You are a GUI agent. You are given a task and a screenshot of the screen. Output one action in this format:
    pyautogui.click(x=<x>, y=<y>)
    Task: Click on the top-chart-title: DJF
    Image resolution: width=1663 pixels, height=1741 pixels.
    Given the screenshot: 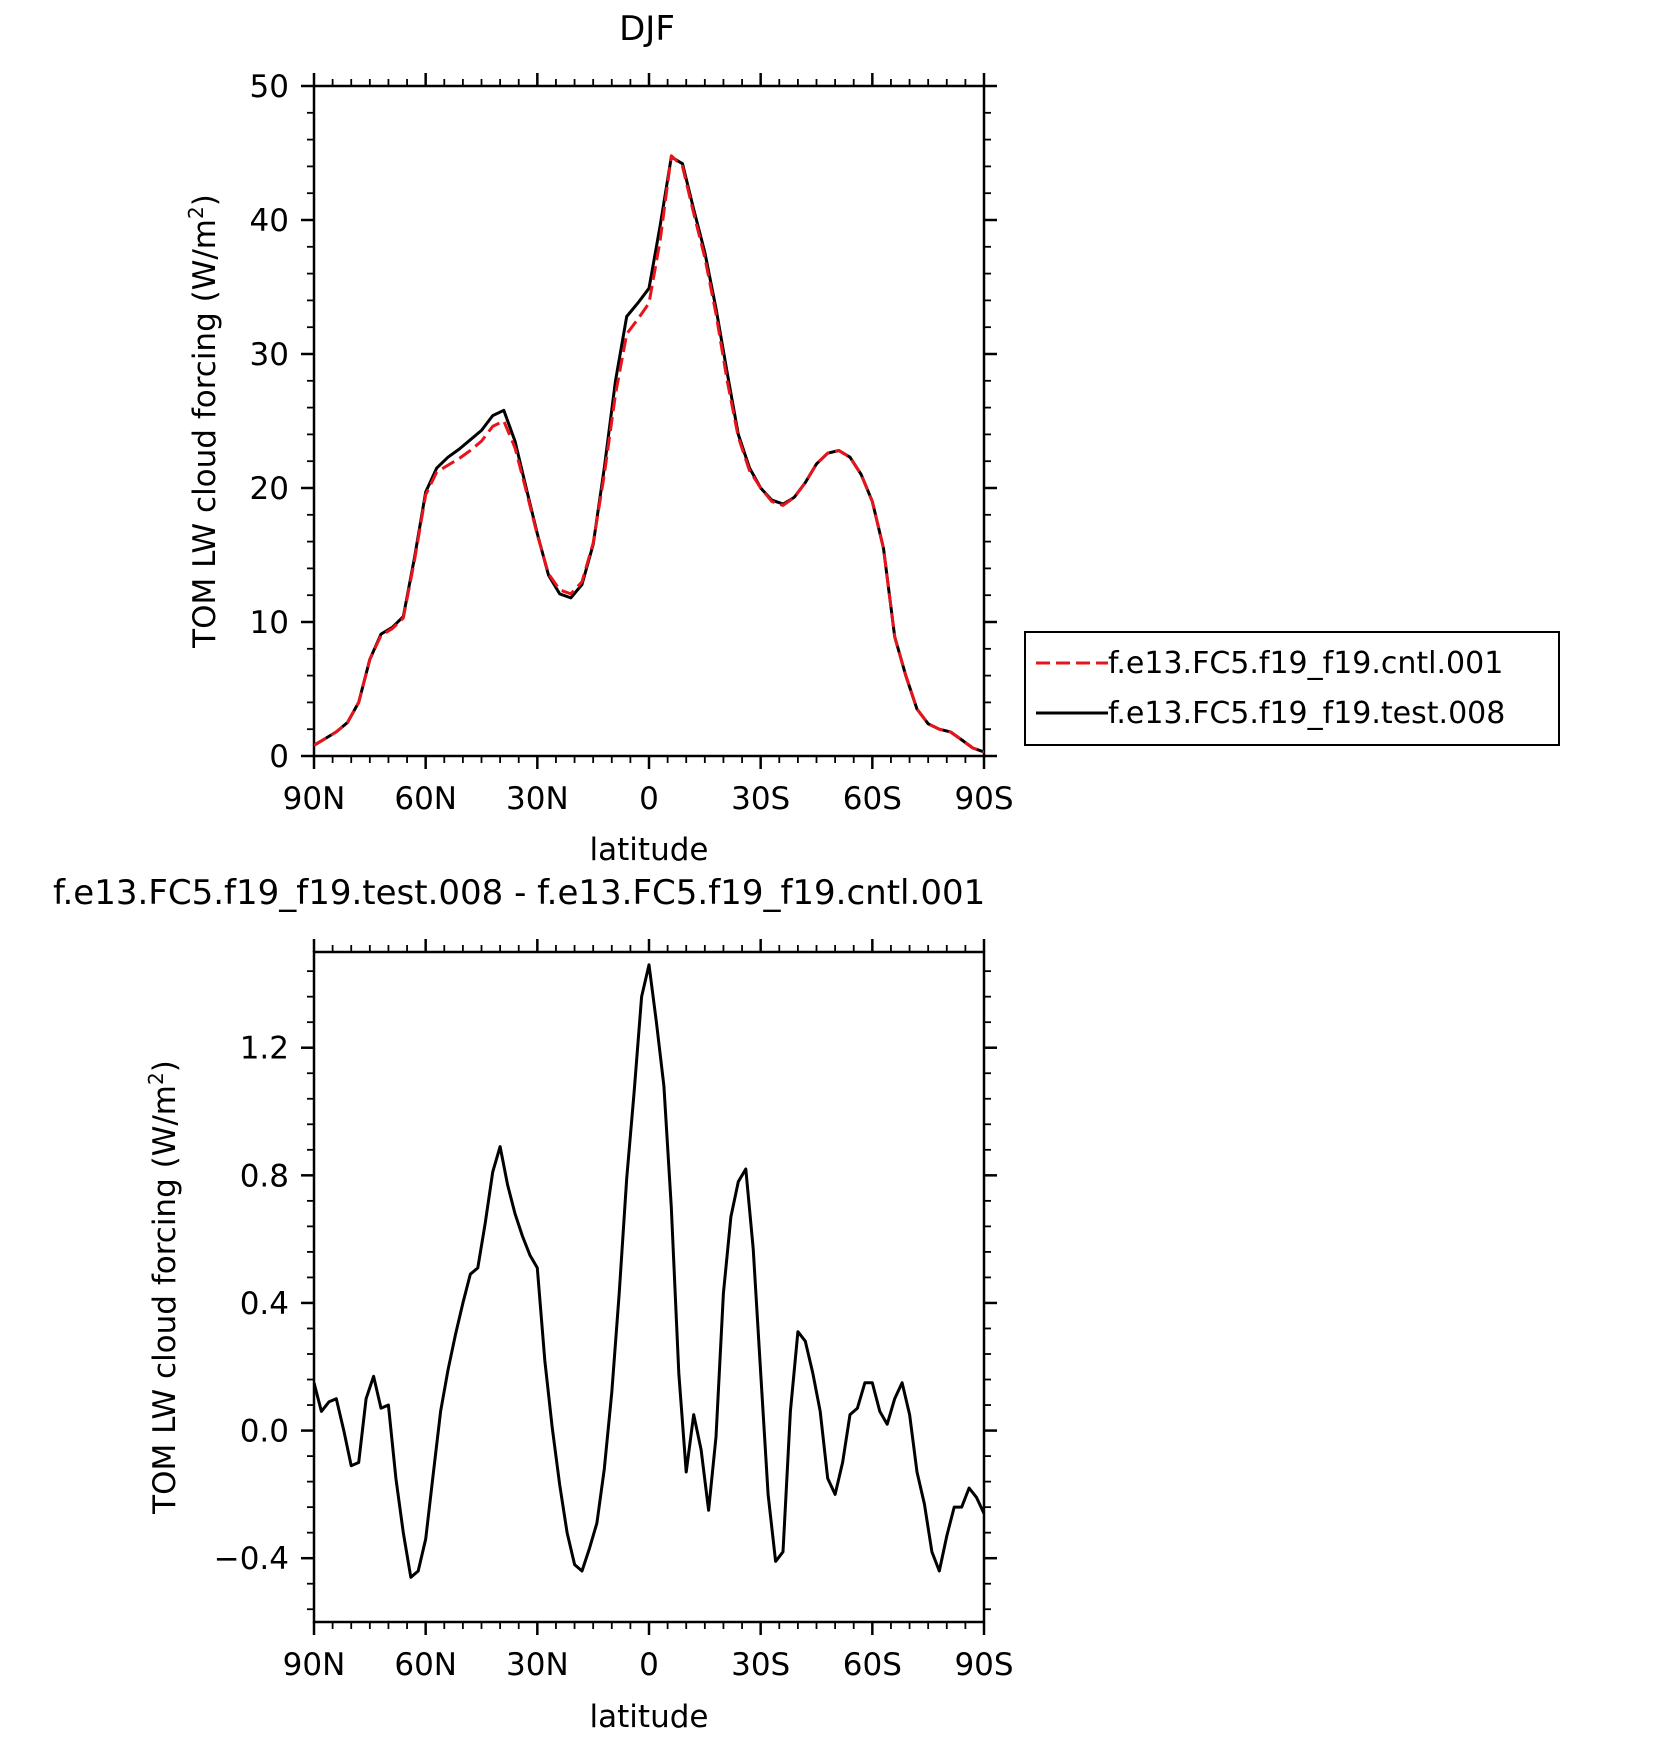 What is the action you would take?
    pyautogui.click(x=647, y=29)
    